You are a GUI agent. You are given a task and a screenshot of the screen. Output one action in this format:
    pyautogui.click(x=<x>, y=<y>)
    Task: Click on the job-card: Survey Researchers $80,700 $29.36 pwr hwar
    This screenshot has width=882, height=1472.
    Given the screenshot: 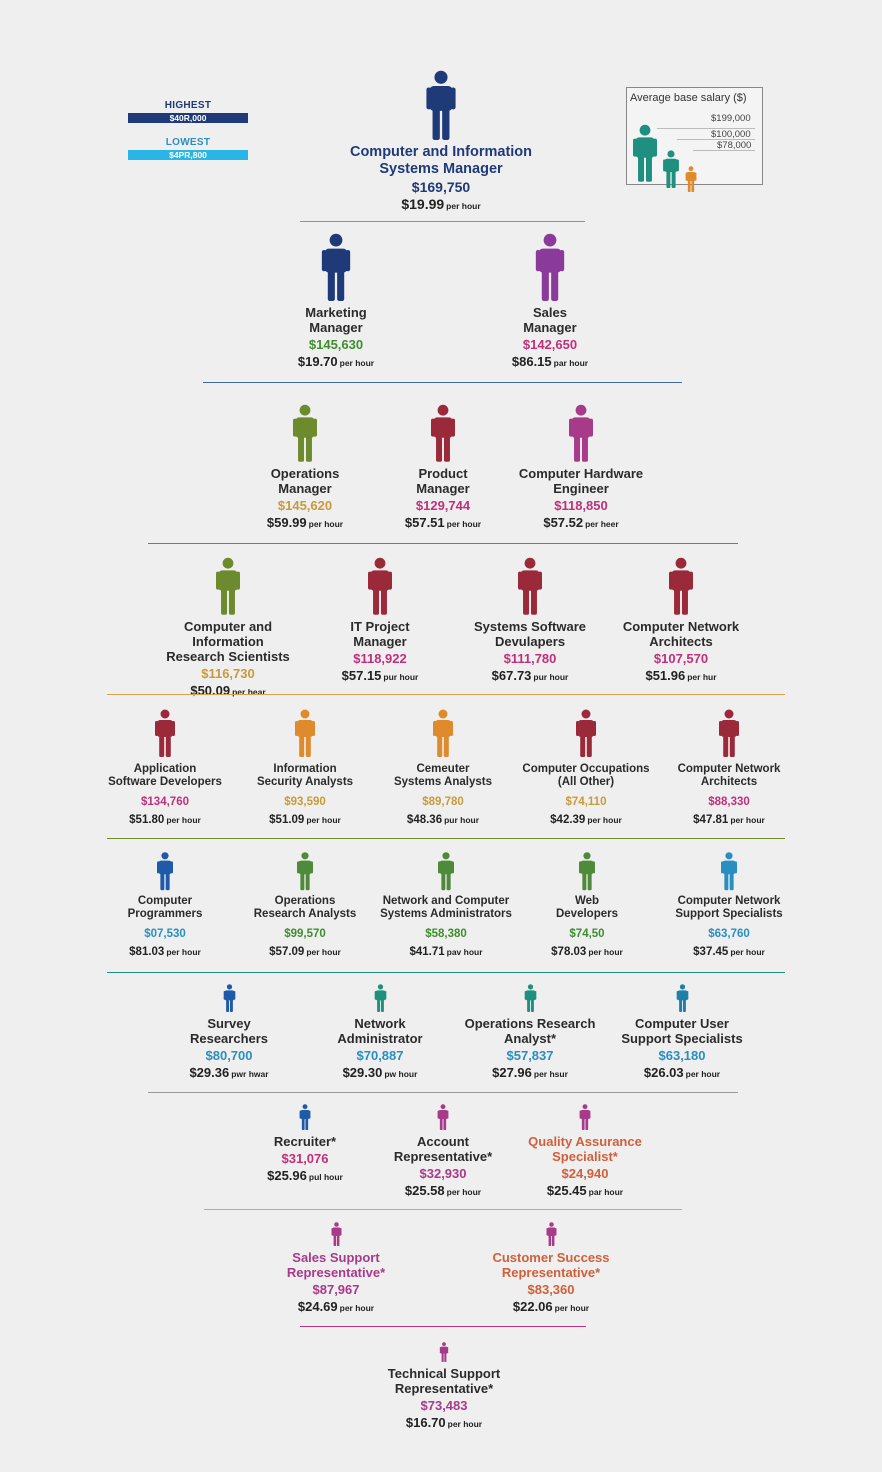 What is the action you would take?
    pyautogui.click(x=229, y=1033)
    